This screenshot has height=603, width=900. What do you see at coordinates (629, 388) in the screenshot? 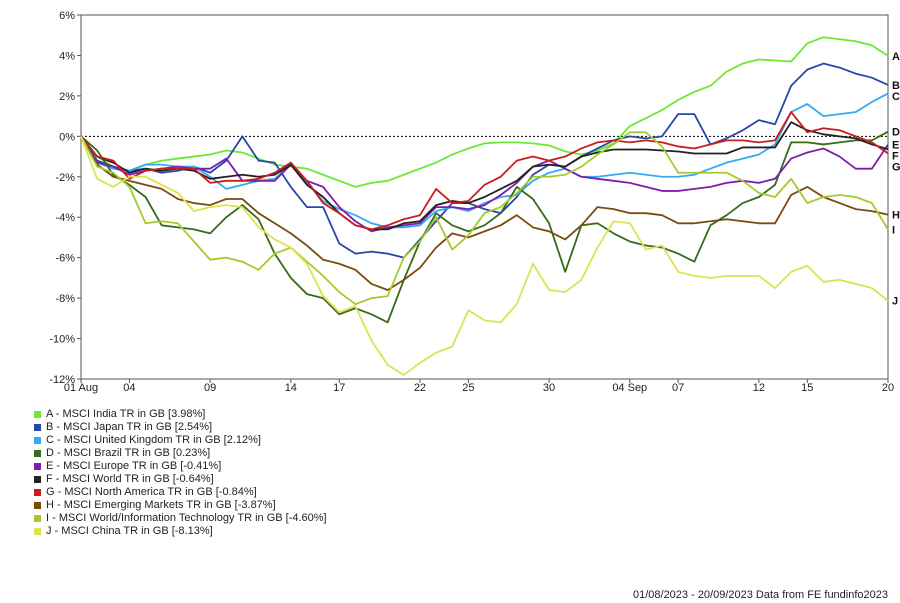
I see `x-tick-label: 04 Sep` at bounding box center [629, 388].